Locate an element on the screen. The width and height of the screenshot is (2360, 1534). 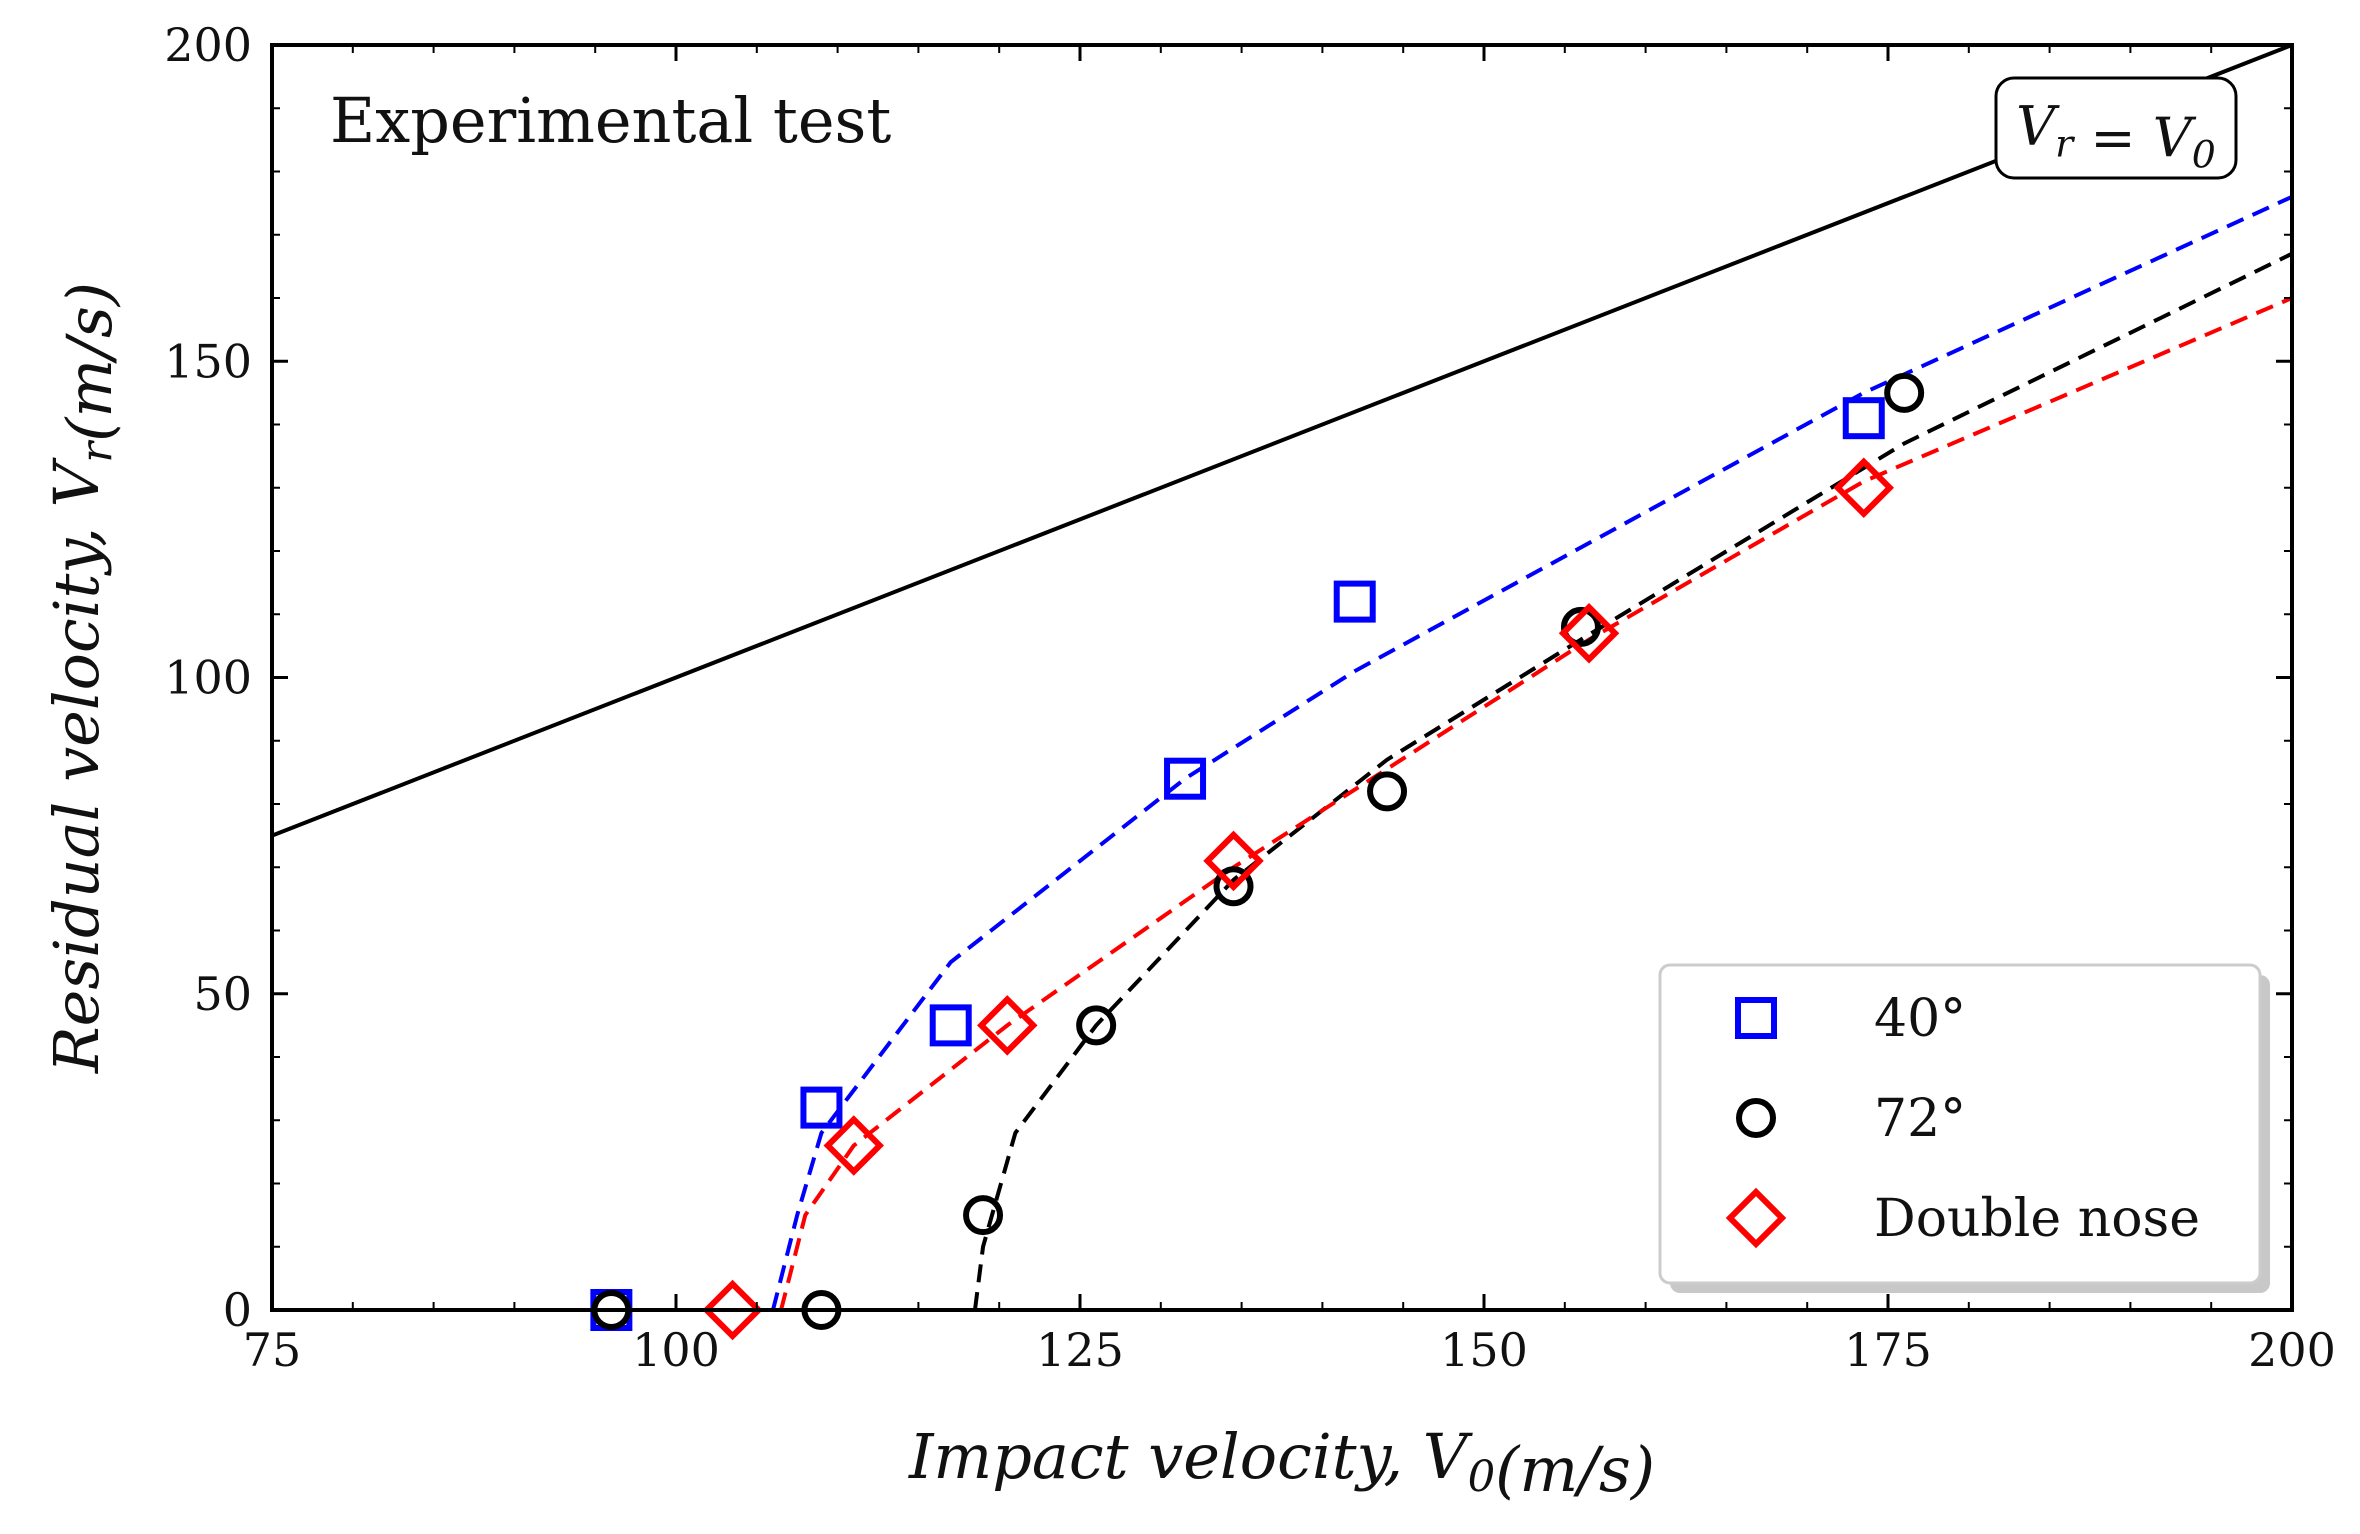
equality-line-label: Vr = V0 is located at coordinates (2116, 128).